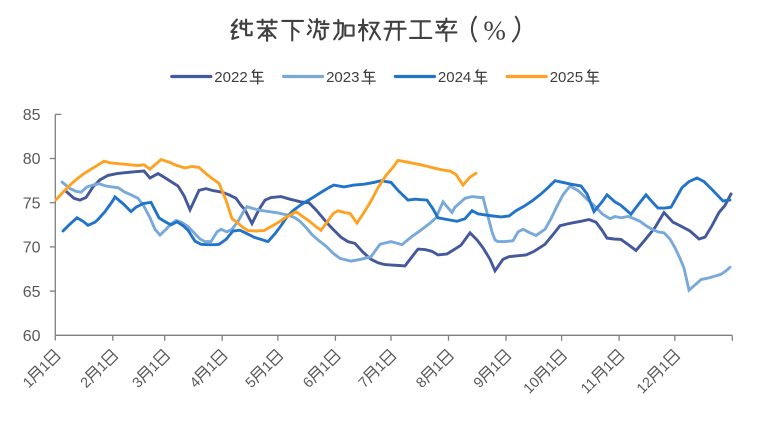  What do you see at coordinates (454, 77) in the screenshot?
I see `svg-text: 2024` at bounding box center [454, 77].